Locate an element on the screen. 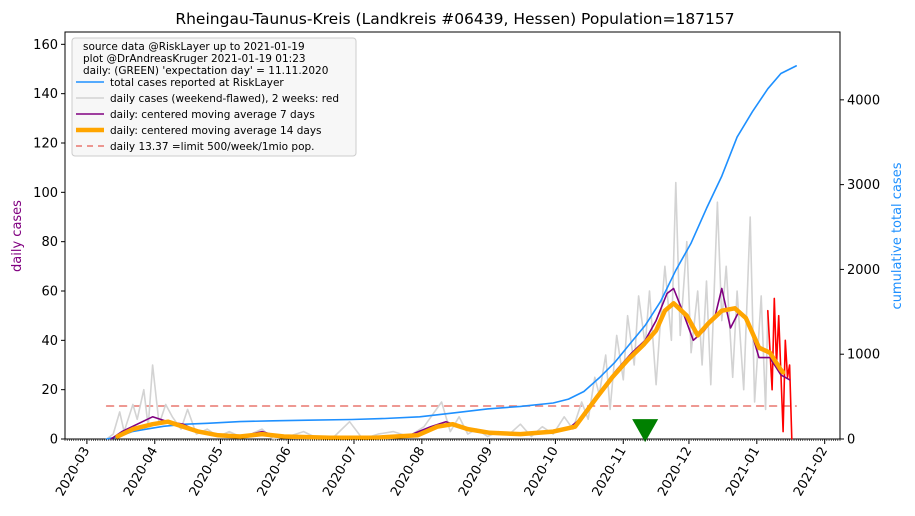  left-tick-label: 140 is located at coordinates (45, 94).